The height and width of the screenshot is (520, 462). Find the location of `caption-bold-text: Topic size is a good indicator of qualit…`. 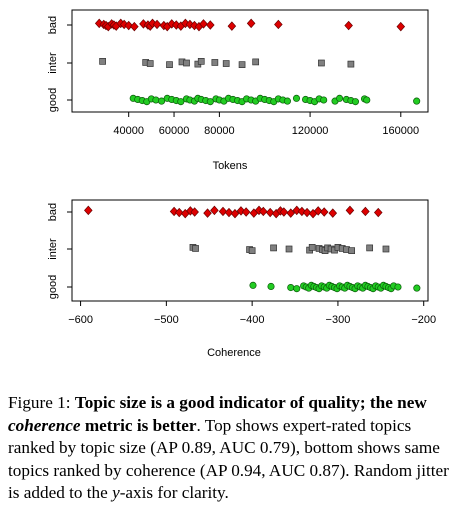

caption-bold-text: Topic size is a good indicator of qualit… is located at coordinates (250, 402).